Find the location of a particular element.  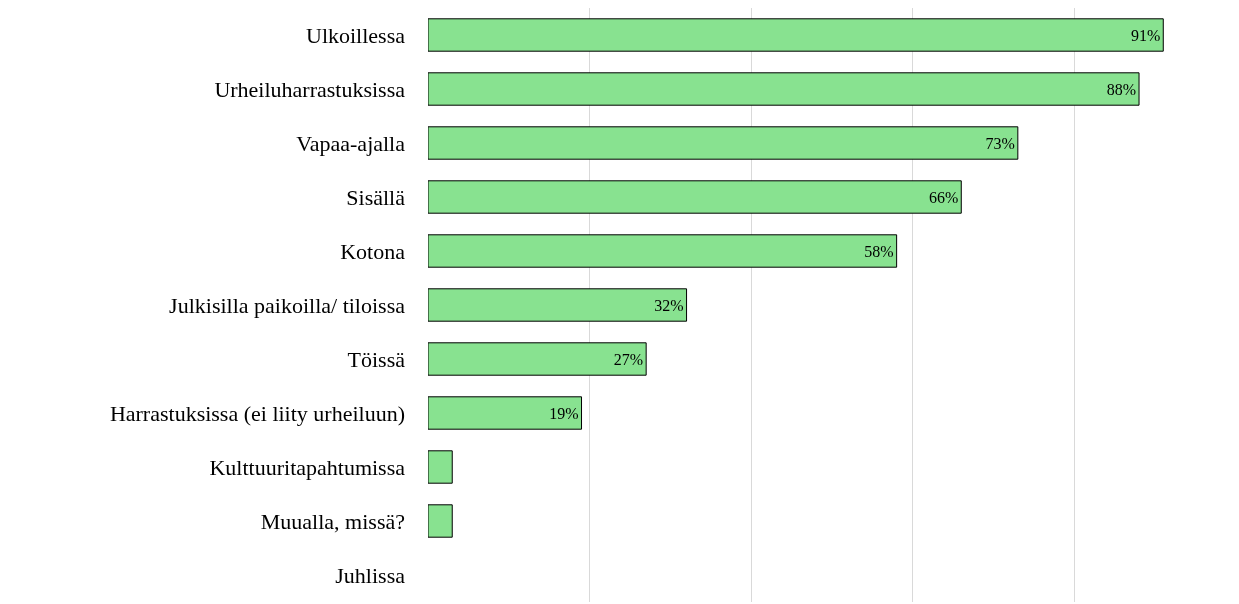

y-tick-label: Vapaa-ajalla is located at coordinates (351, 143).